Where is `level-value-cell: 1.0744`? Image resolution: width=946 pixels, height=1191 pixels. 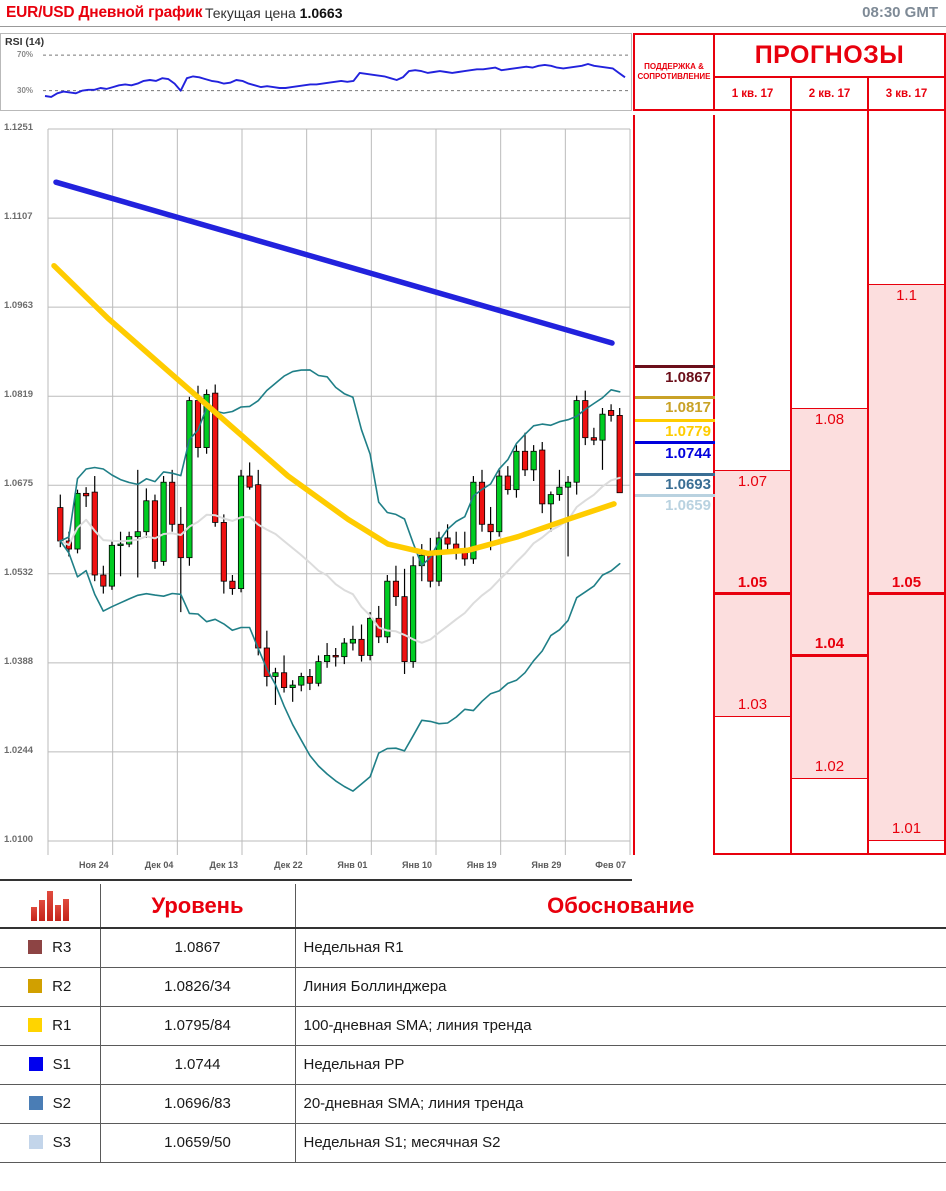 level-value-cell: 1.0744 is located at coordinates (197, 1064).